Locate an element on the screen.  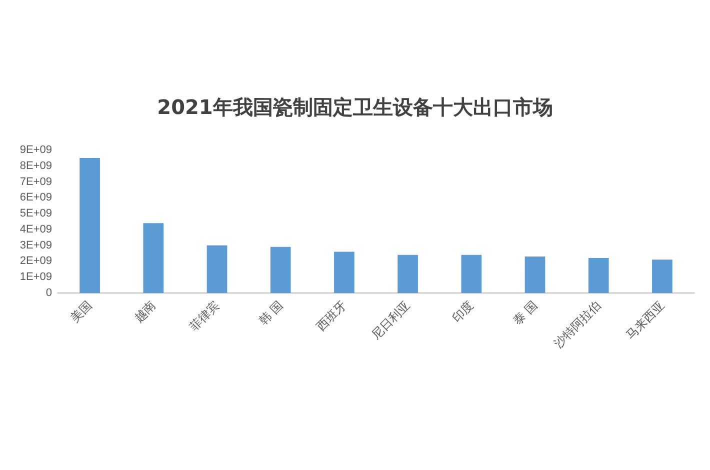
x-tick-label: 印度 is located at coordinates (462, 311).